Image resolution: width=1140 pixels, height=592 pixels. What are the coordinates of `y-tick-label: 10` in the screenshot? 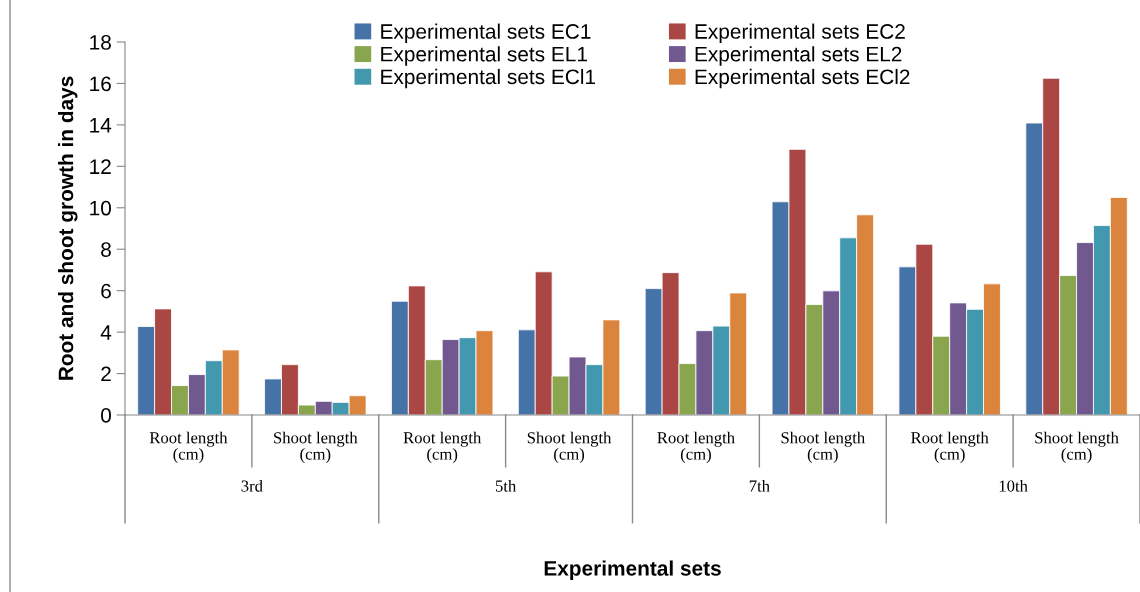 It's located at (100, 208).